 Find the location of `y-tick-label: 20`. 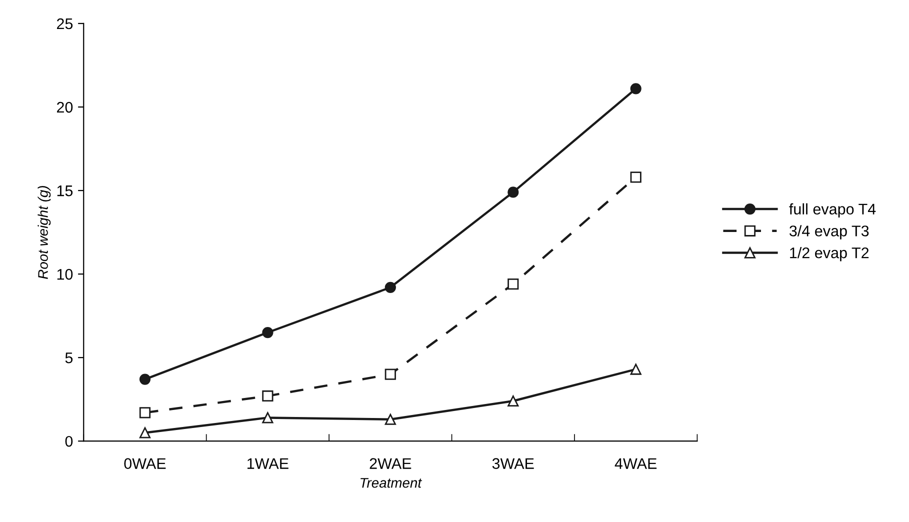

y-tick-label: 20 is located at coordinates (64, 107).